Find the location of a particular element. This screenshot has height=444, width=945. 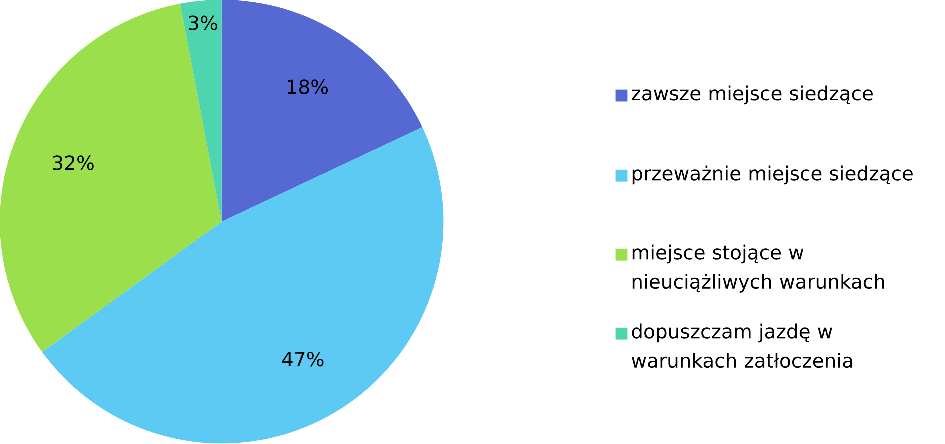

legend-label: miejsce stojące w nieuciążliwych warunkach is located at coordinates (758, 269).